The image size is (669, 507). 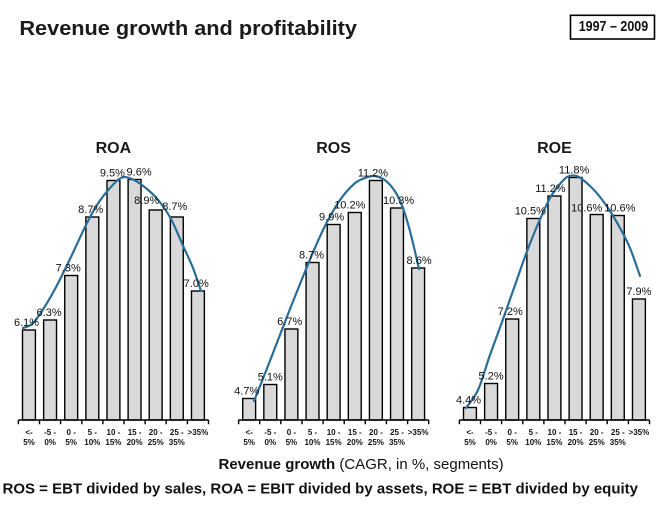 I want to click on svg-text: 9.5%, so click(x=112, y=174).